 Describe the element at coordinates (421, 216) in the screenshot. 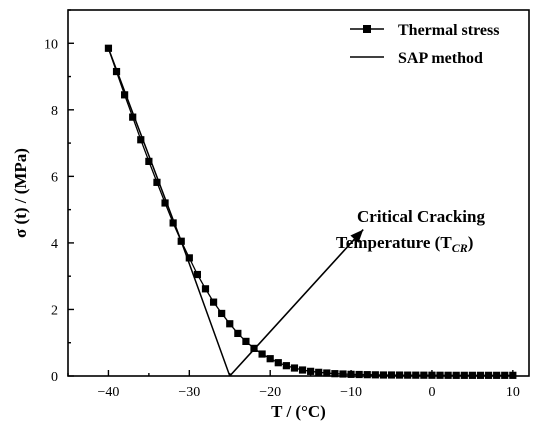

I see `annotation-text-line1: Critical Cracking` at that location.